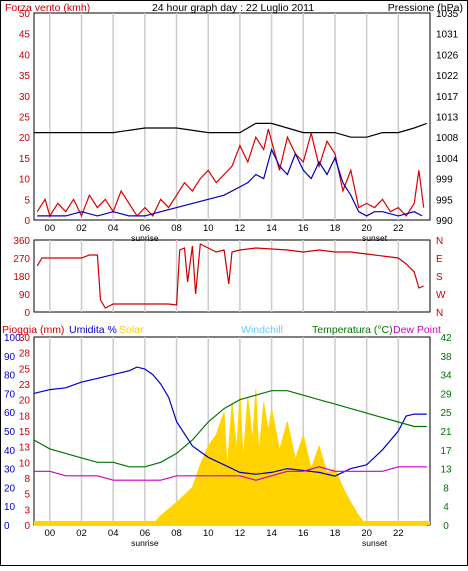 This screenshot has width=468, height=571. Describe the element at coordinates (447, 55) in the screenshot. I see `pressure-tick-label: 1026` at that location.